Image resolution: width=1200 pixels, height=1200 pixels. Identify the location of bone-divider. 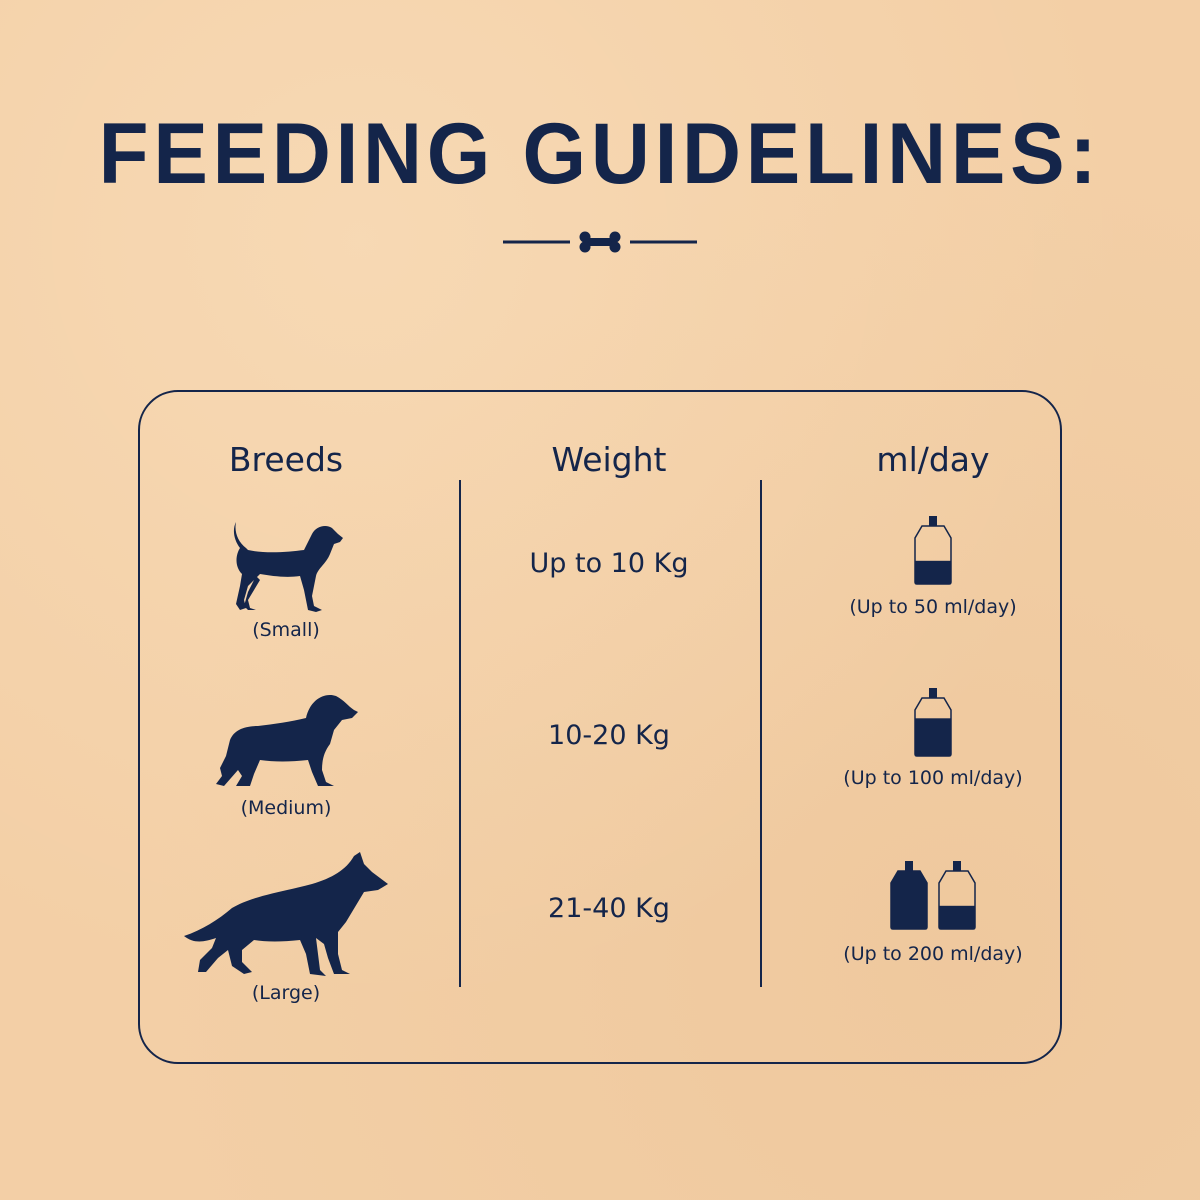
(600, 242).